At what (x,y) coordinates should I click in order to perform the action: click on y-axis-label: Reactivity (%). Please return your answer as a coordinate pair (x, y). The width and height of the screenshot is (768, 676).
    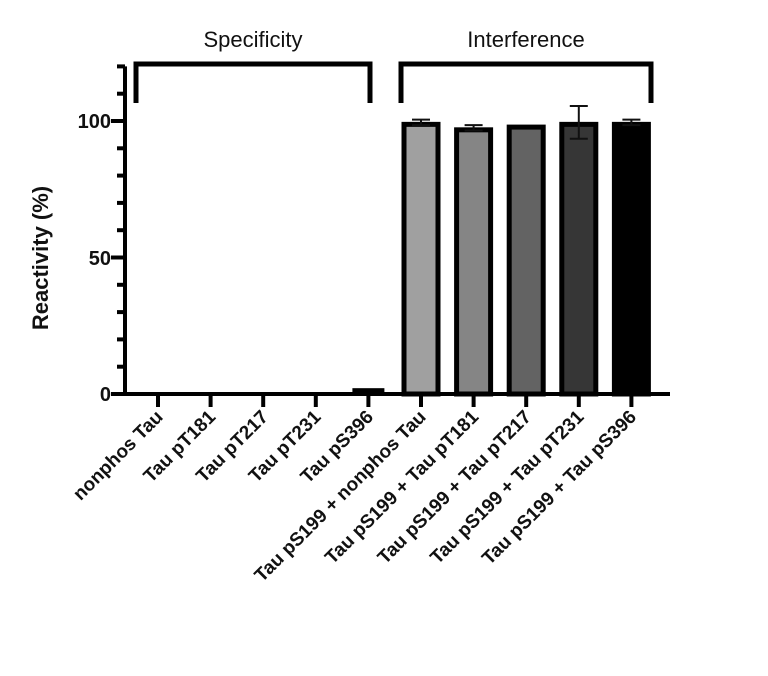
    Looking at the image, I should click on (40, 258).